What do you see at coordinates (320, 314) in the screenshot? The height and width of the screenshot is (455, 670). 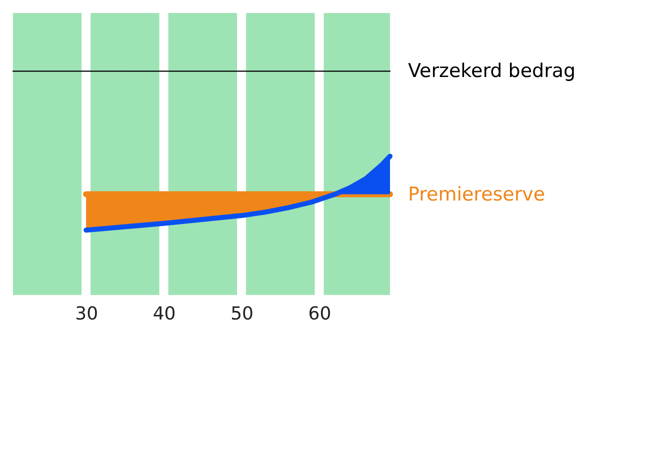 I see `x-tick-label: 60` at bounding box center [320, 314].